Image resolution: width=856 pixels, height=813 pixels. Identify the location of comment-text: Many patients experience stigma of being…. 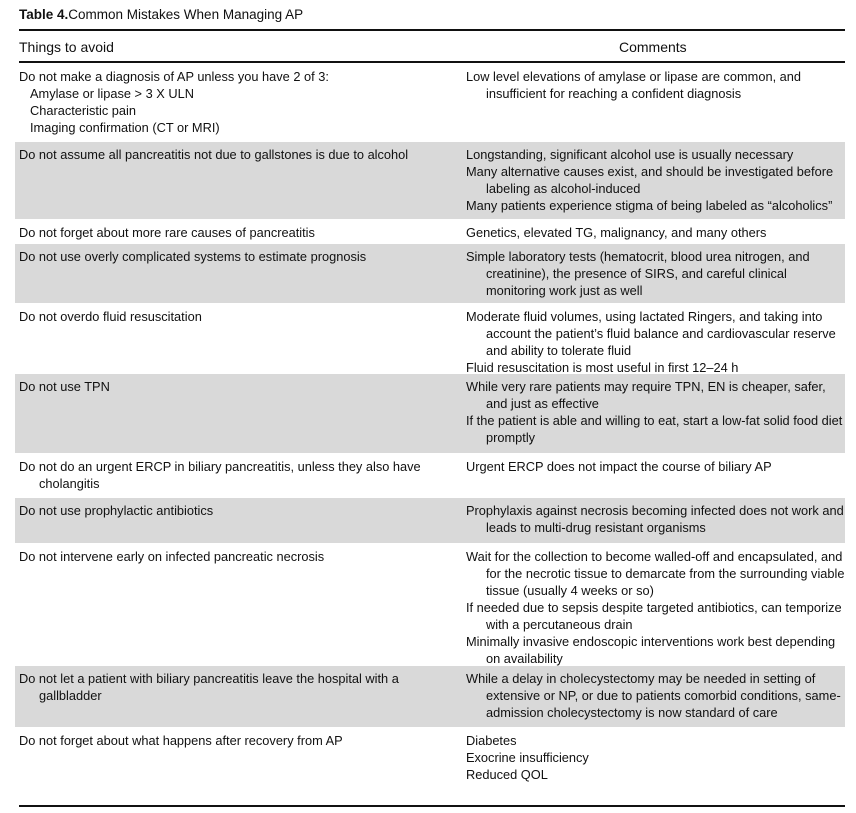
(649, 205).